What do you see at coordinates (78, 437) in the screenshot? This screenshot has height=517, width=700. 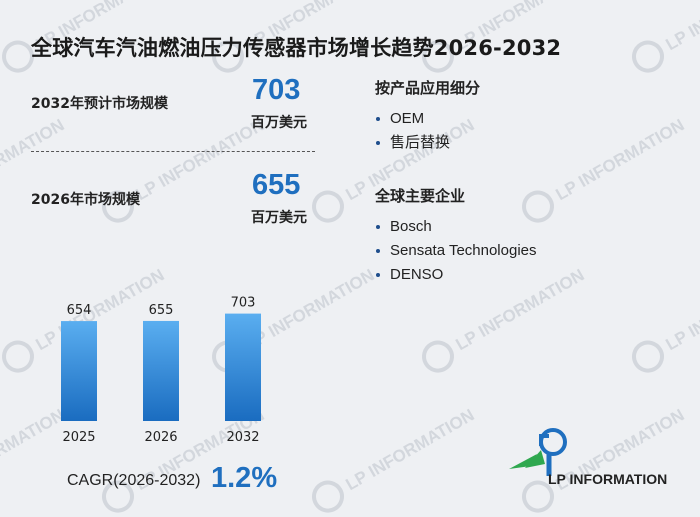 I see `category-label: 2025` at bounding box center [78, 437].